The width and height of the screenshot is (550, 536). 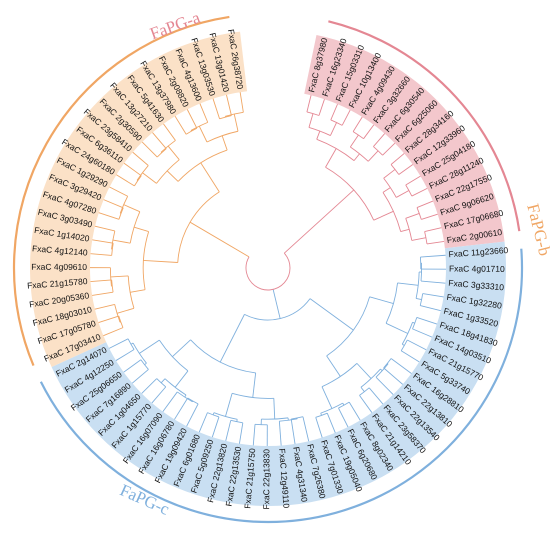 What do you see at coordinates (536, 230) in the screenshot?
I see `group-label-fapg-b: FaPG-b` at bounding box center [536, 230].